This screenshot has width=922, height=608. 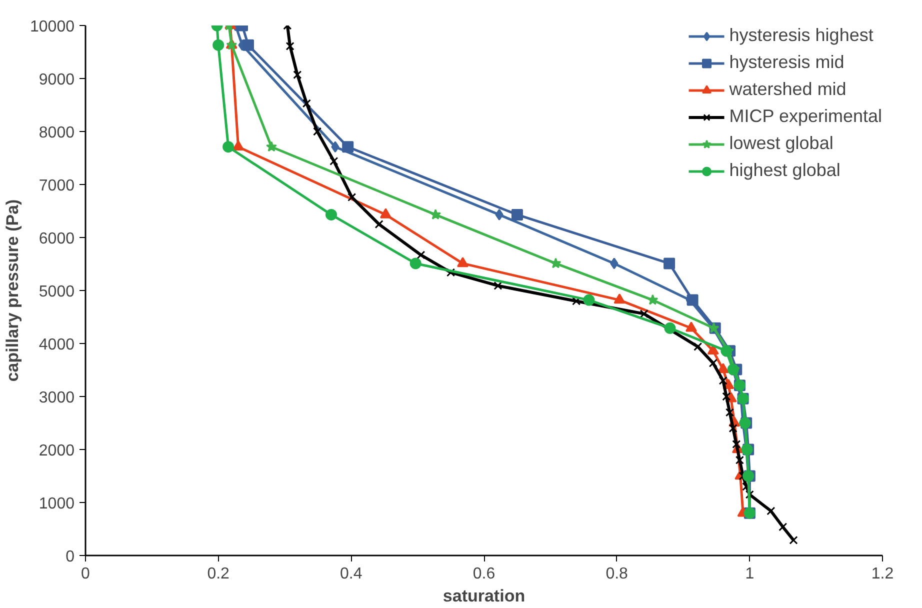 I want to click on y-tick-label: 8000, so click(x=56, y=133).